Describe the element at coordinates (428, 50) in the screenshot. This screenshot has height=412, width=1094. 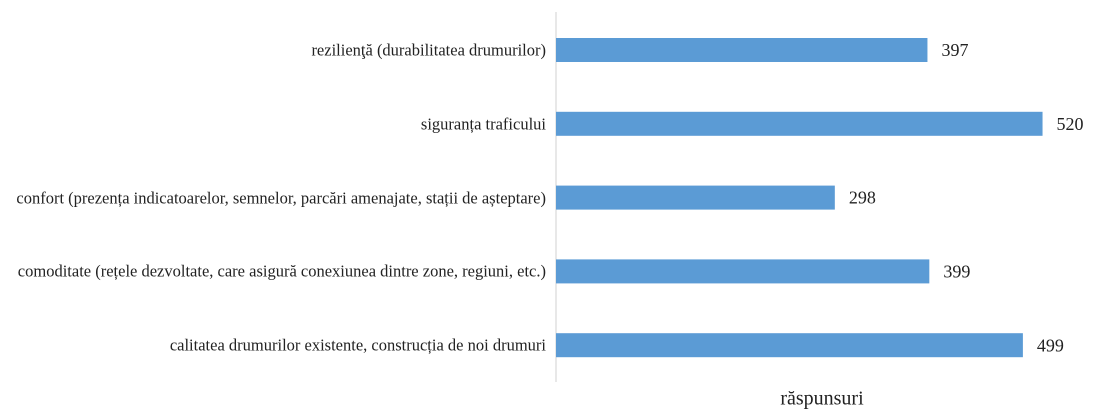
I see `category-label: rezilienţă (durabilitatea drumurilor)` at that location.